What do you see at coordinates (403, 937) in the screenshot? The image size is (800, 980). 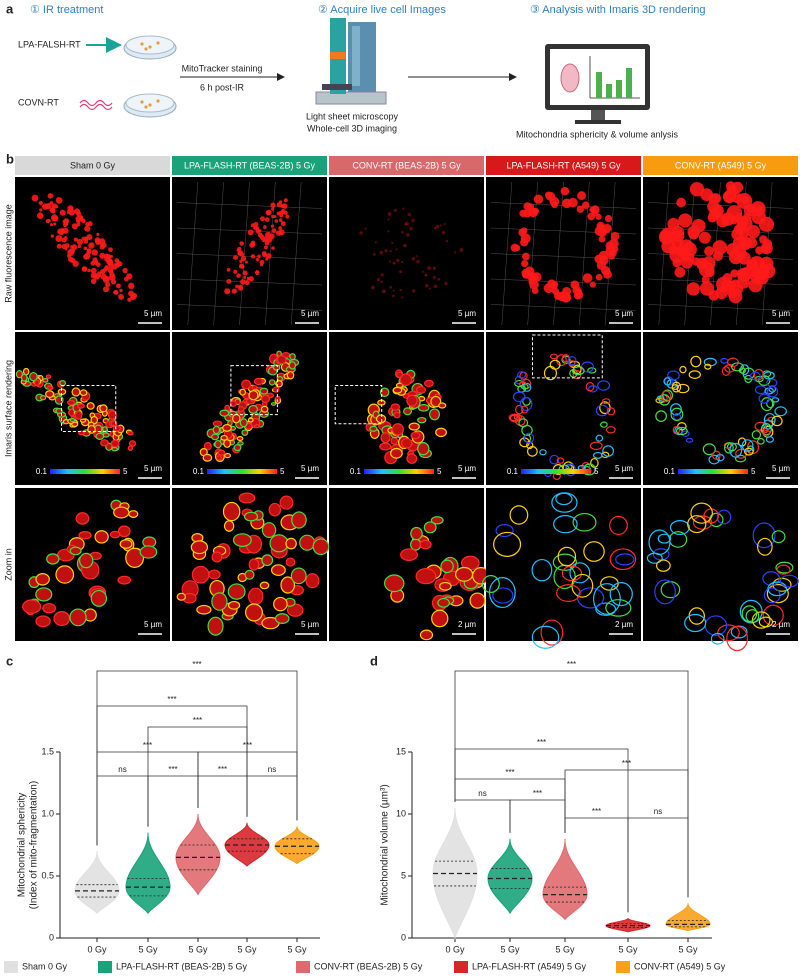 I see `y-tick-label: 0` at bounding box center [403, 937].